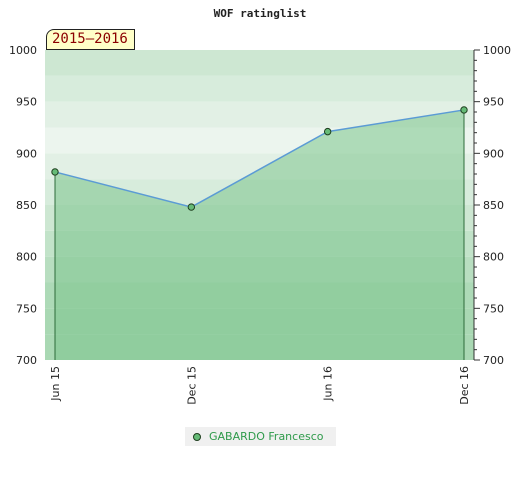  Describe the element at coordinates (493, 102) in the screenshot. I see `y-tick-label-right: 950` at that location.